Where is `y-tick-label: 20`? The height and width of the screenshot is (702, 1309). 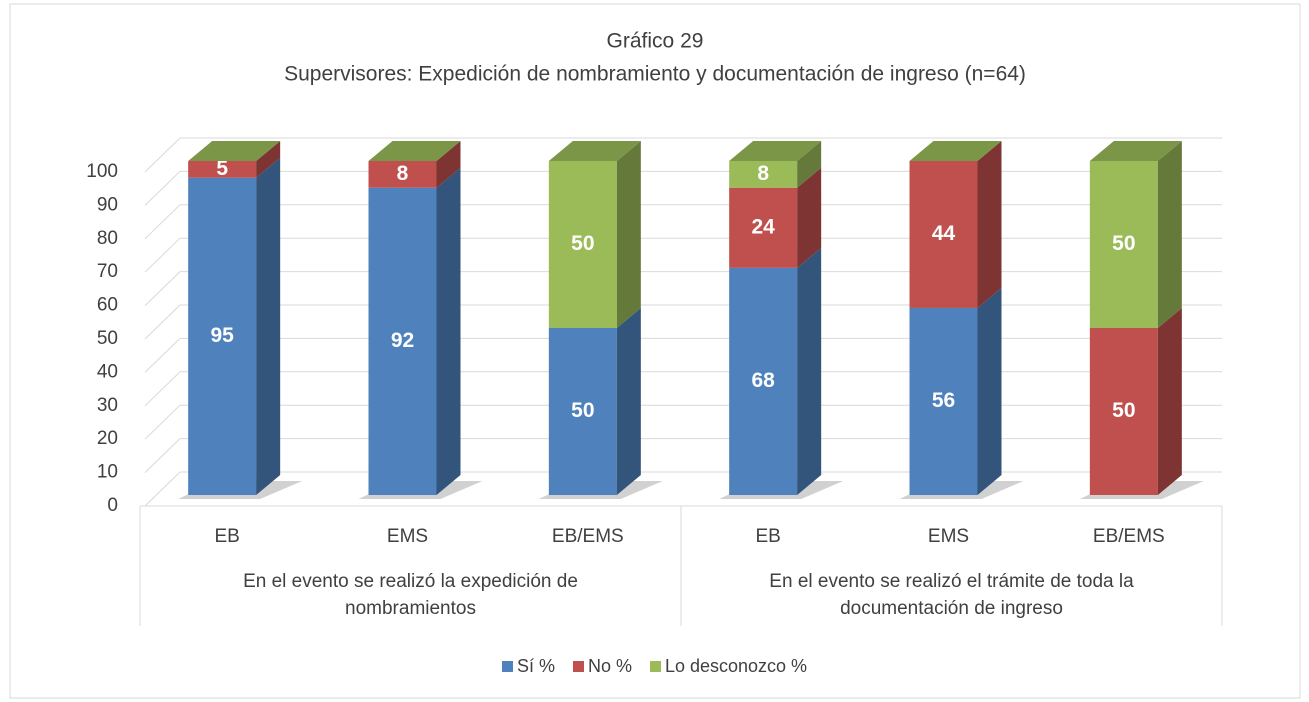 y-tick-label: 20 is located at coordinates (107, 438).